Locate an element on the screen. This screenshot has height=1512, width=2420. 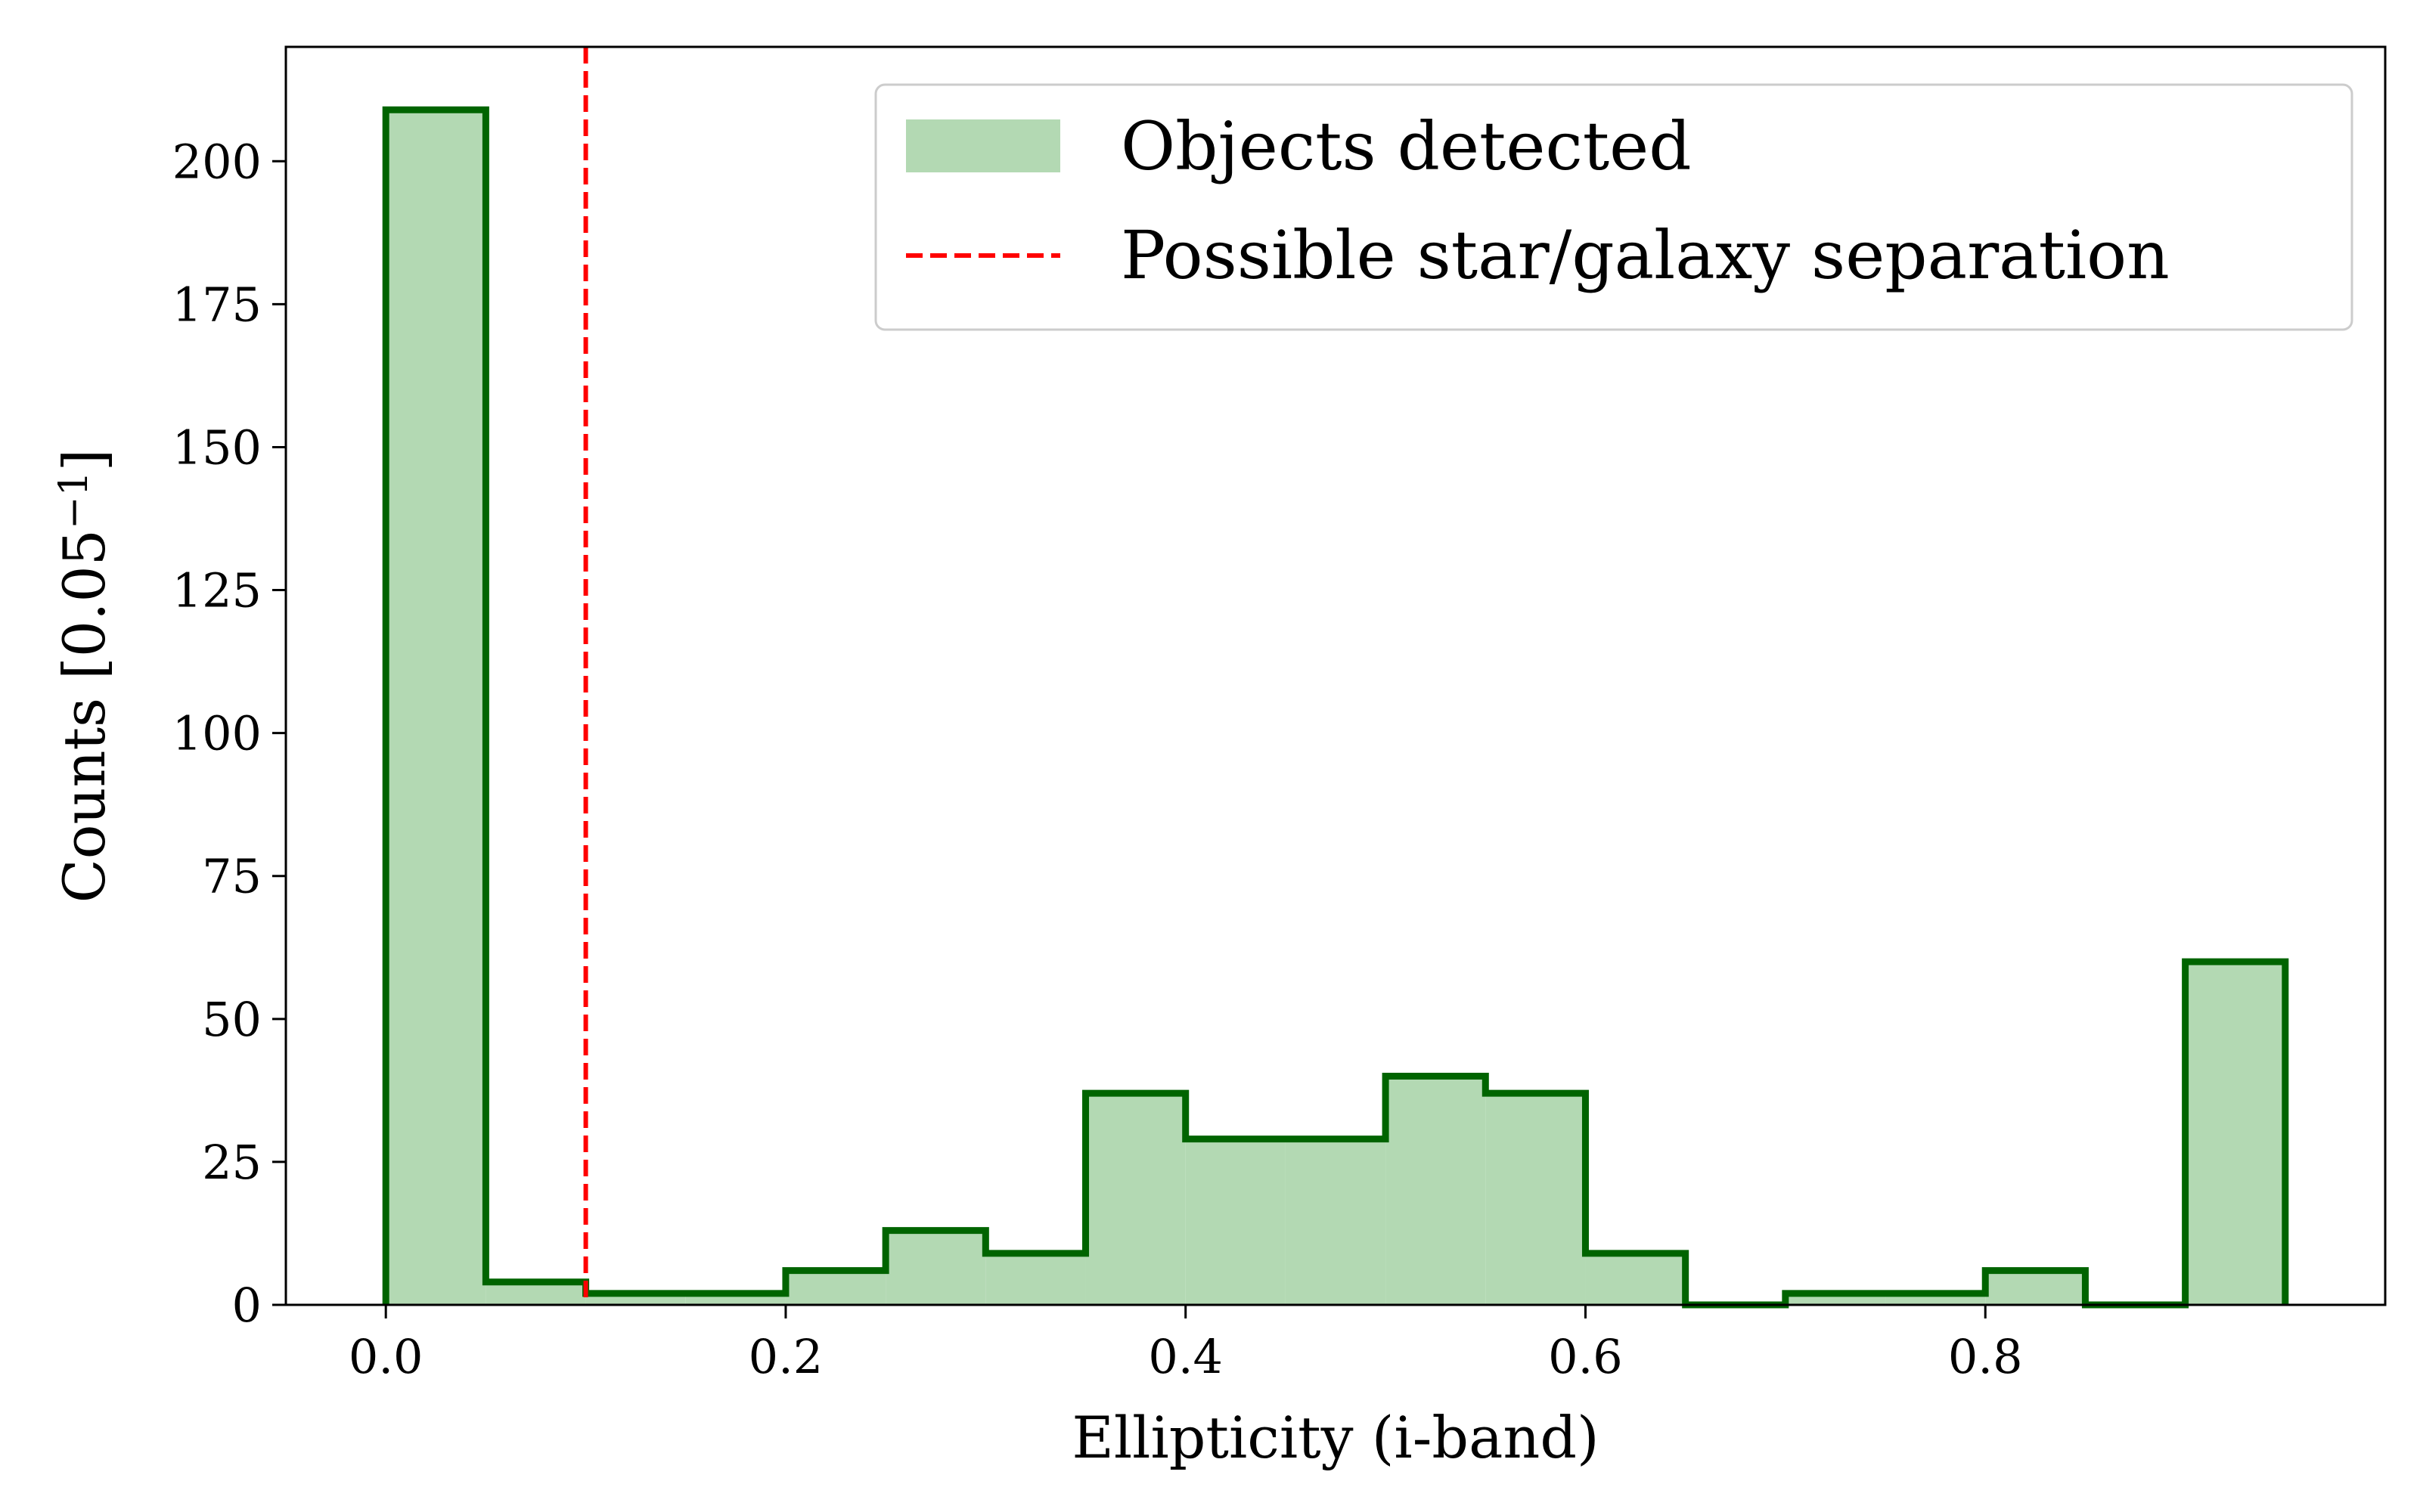
x-tick-label: 0.2 is located at coordinates (786, 1356).